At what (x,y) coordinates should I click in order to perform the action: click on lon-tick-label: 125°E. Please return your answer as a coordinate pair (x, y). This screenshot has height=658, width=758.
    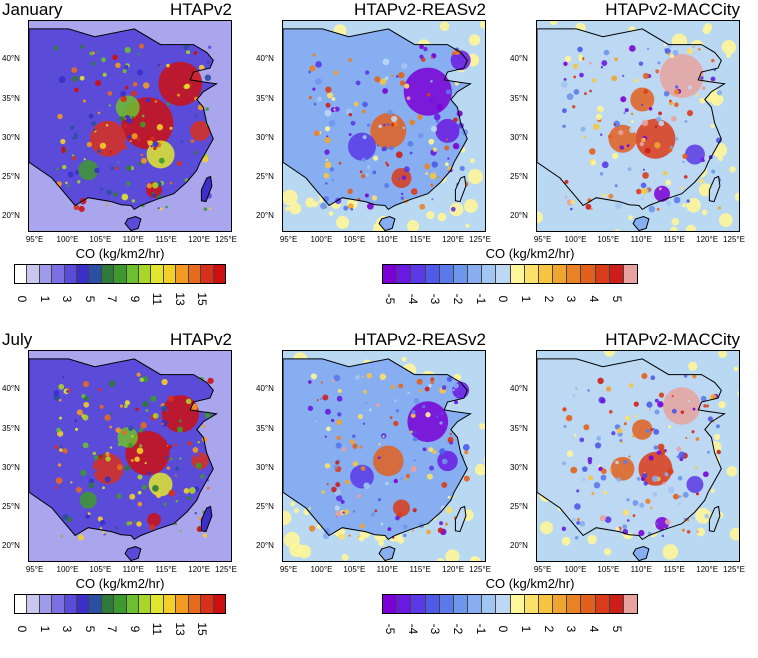
    Looking at the image, I should click on (734, 239).